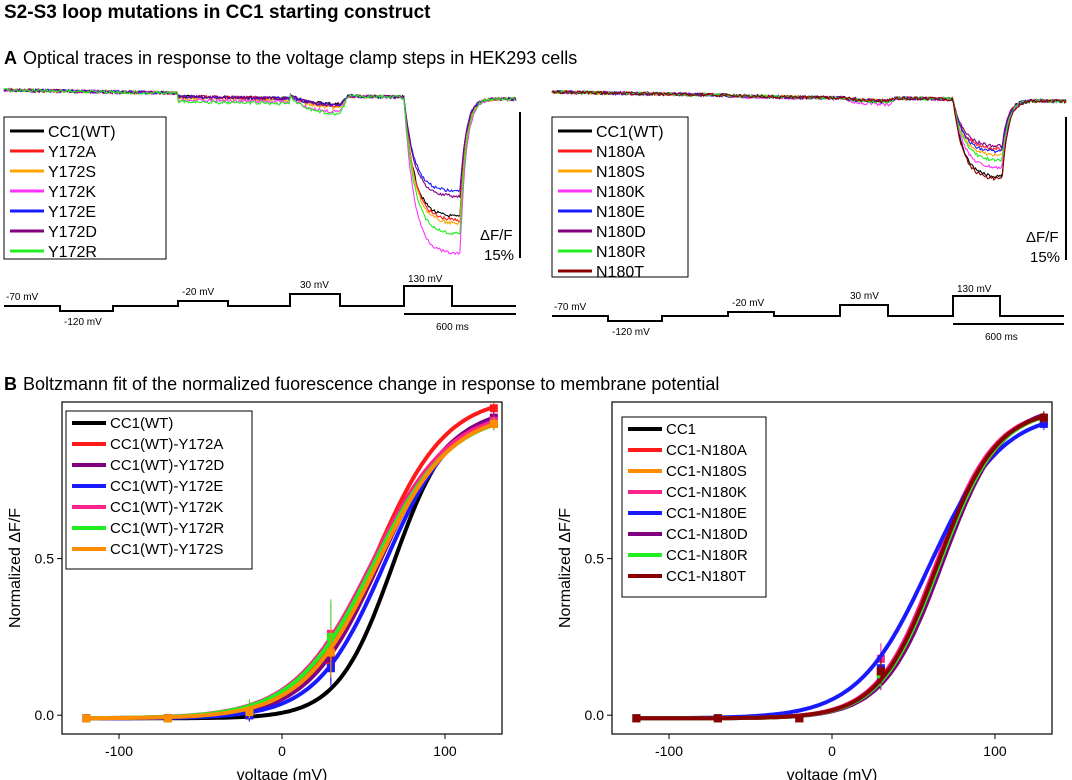  I want to click on fit-legend-label: CC1-N180E, so click(706, 513).